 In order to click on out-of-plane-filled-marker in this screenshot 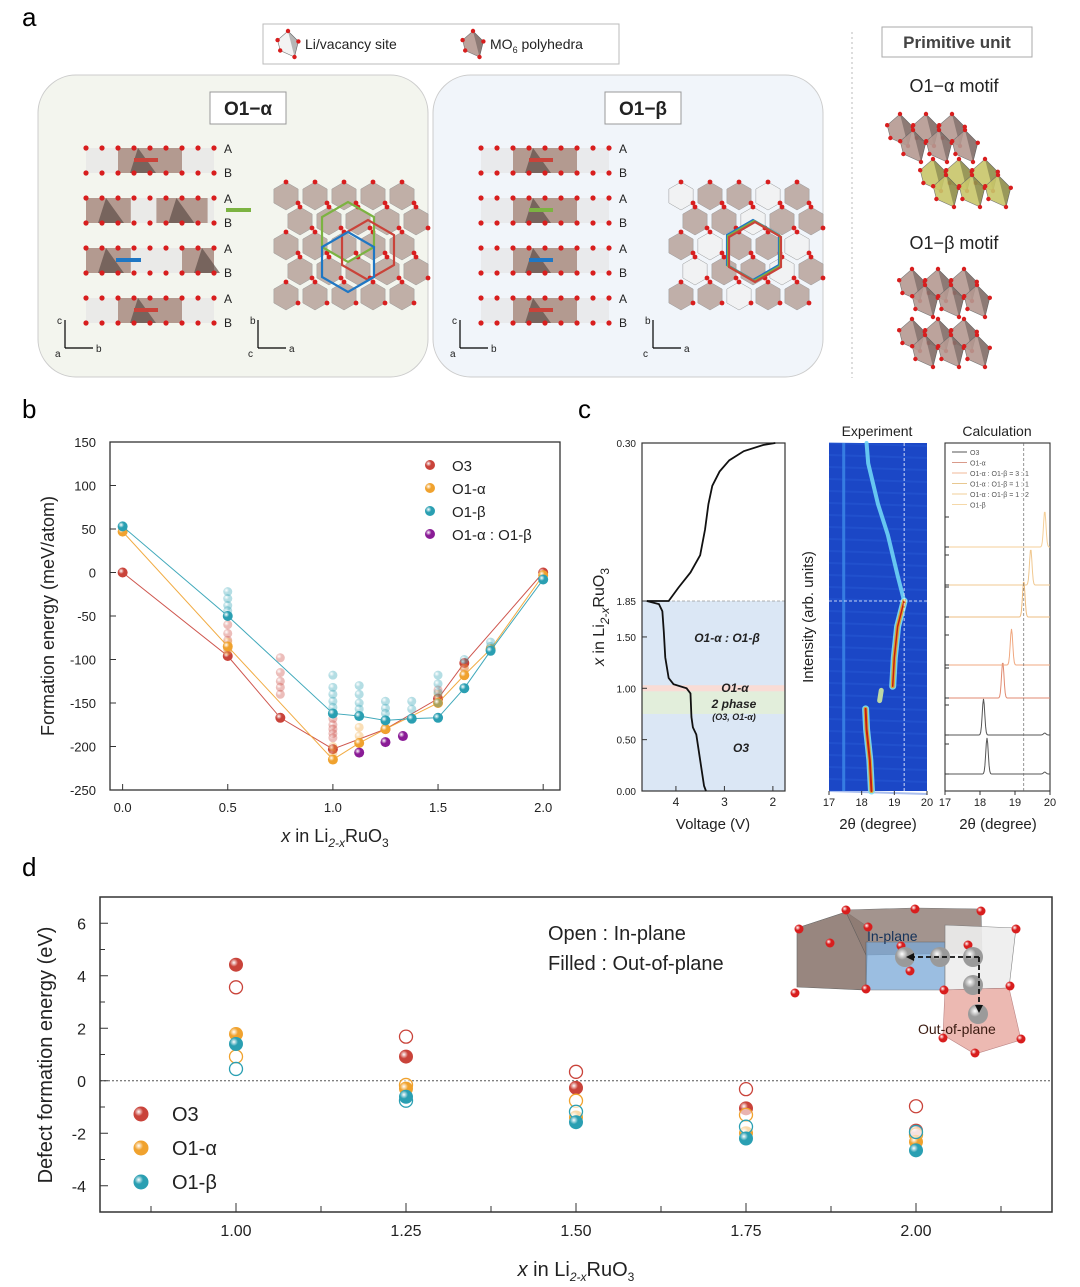, I will do `click(746, 1138)`.